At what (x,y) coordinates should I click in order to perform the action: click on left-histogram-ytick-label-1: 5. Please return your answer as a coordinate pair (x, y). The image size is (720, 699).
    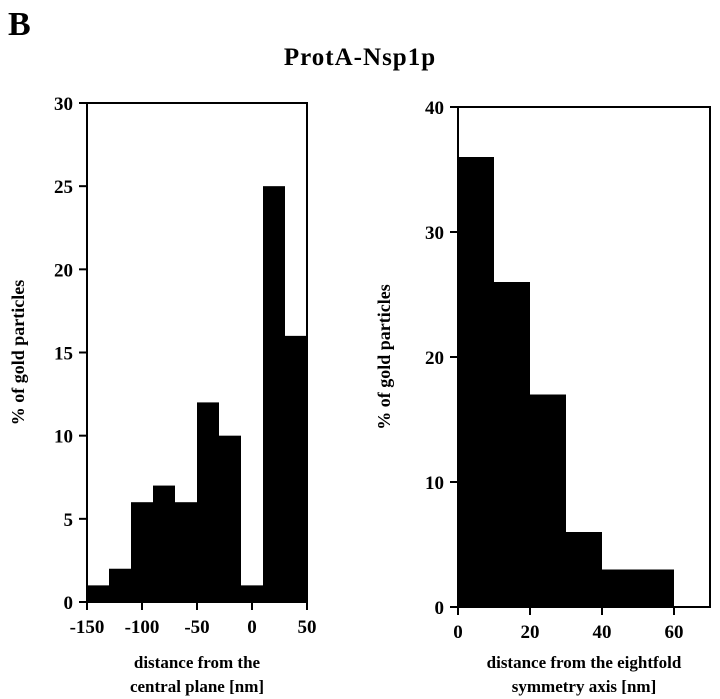
    Looking at the image, I should click on (69, 520).